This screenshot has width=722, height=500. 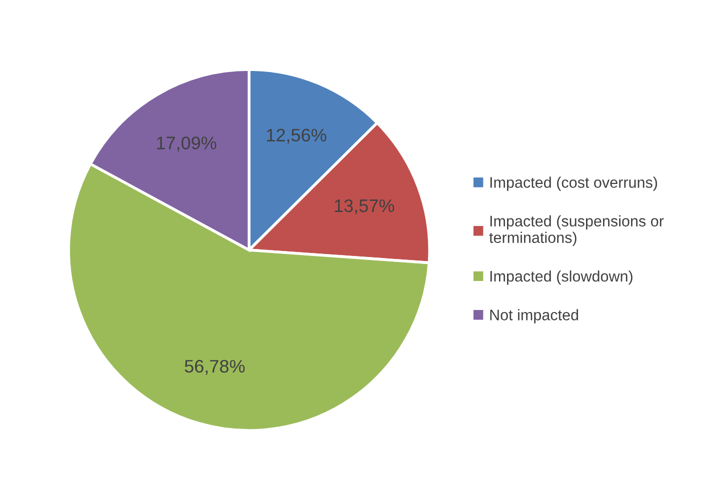 What do you see at coordinates (574, 183) in the screenshot?
I see `legend-label: Impacted (cost overruns)` at bounding box center [574, 183].